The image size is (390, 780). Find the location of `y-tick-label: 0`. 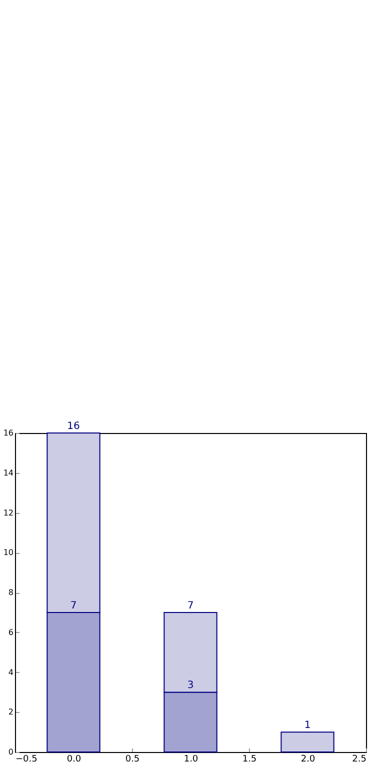

y-tick-label: 0 is located at coordinates (11, 752).